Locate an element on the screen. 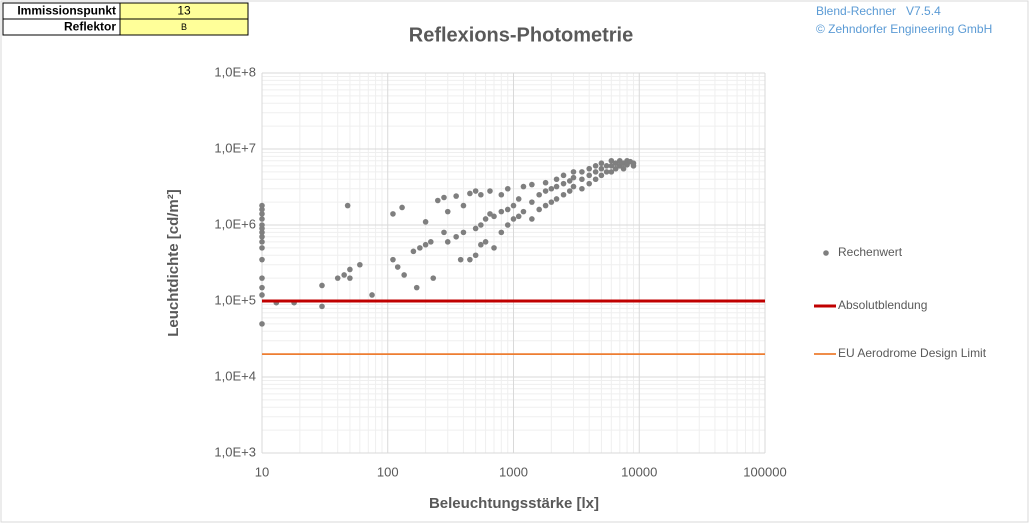 The height and width of the screenshot is (523, 1029). table-cell is located at coordinates (184, 27).